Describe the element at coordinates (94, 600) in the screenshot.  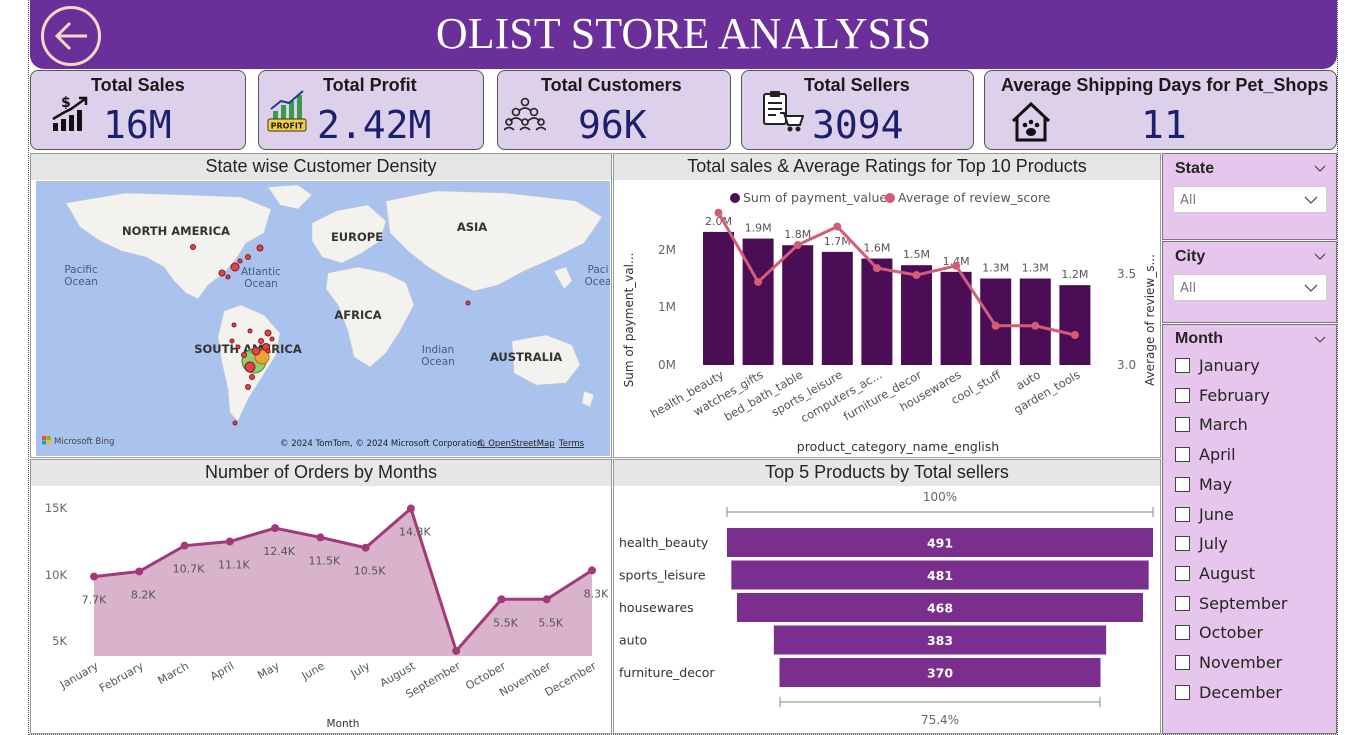
I see `orders-data-label: 7.7K` at that location.